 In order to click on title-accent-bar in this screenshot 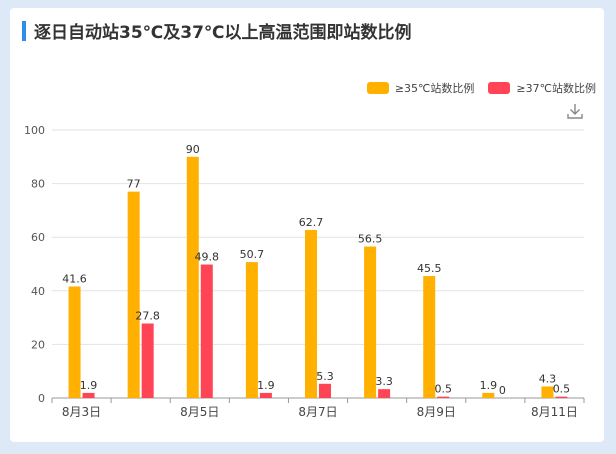, I will do `click(24, 31)`.